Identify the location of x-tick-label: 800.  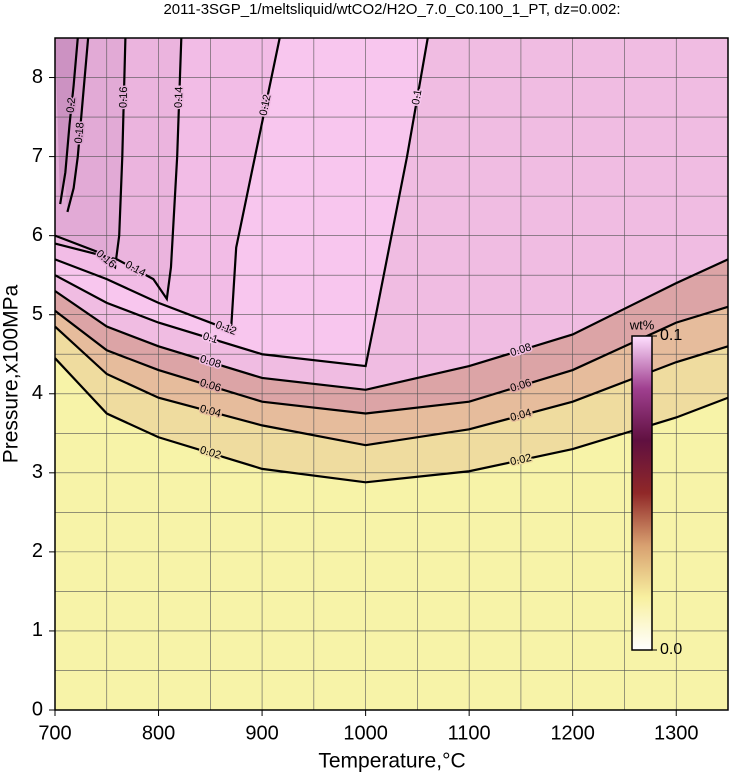
(158, 733).